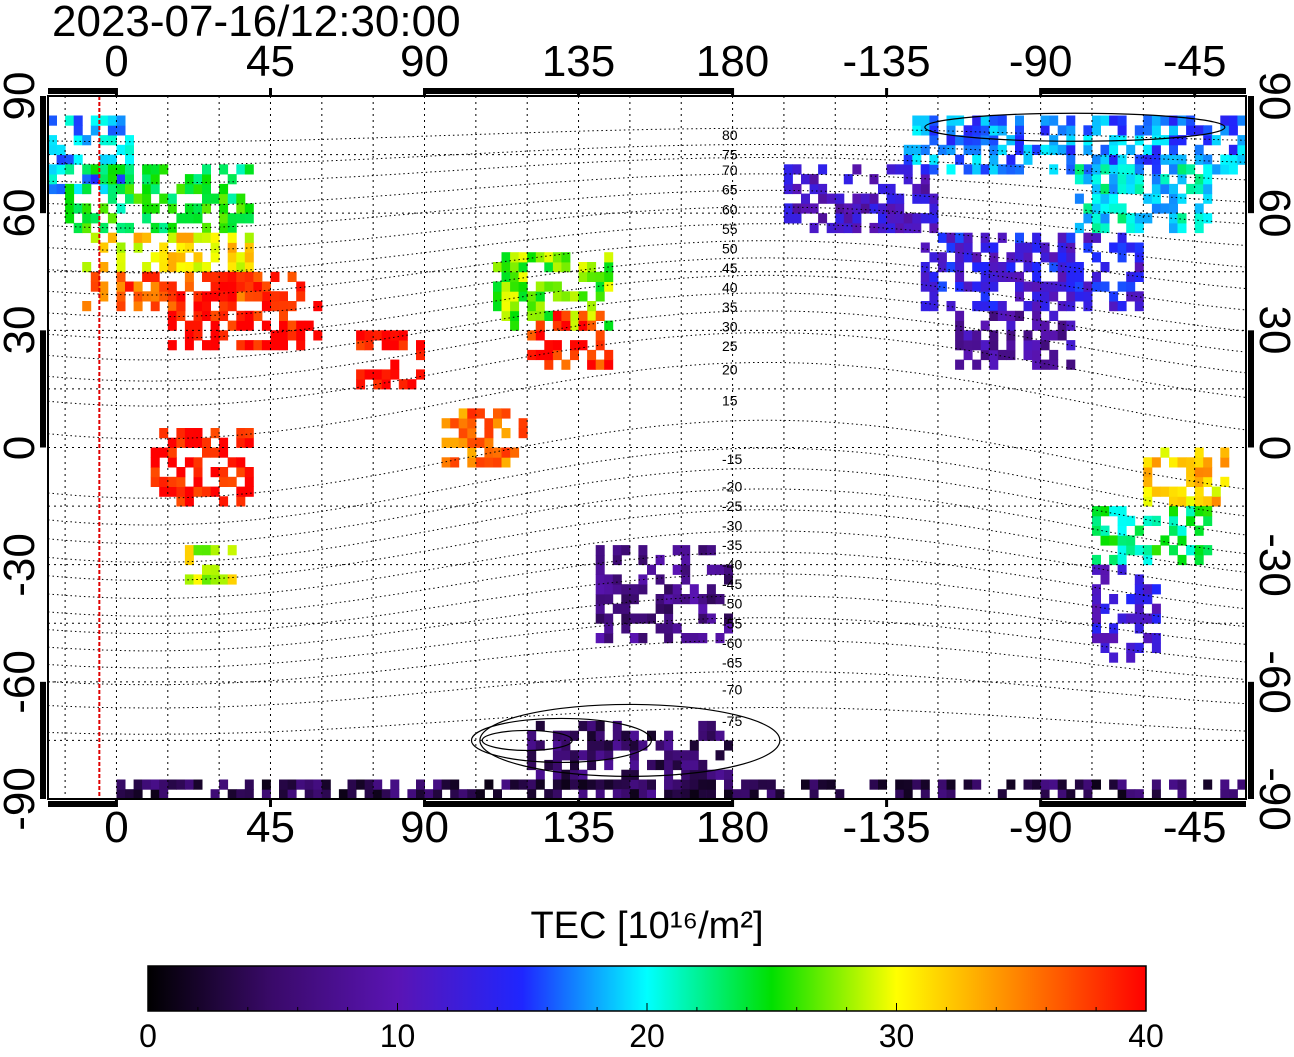  I want to click on top-lon-tick-label: -90, so click(1040, 61).